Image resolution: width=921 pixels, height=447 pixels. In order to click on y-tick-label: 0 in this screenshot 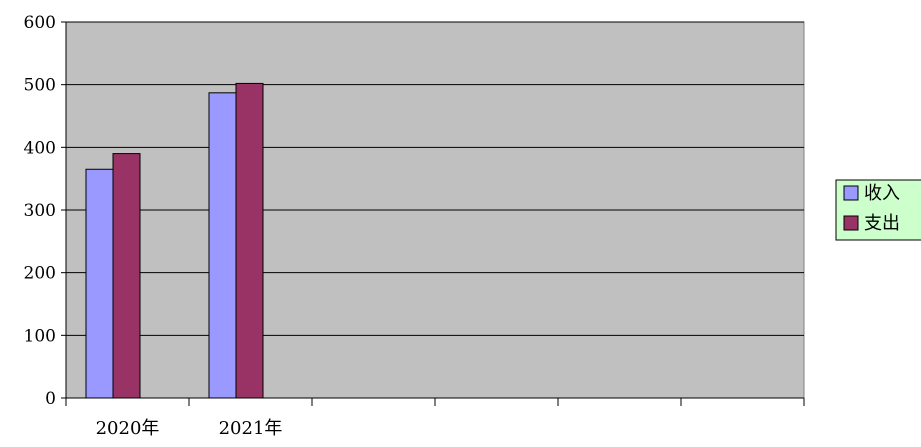, I will do `click(50, 399)`.